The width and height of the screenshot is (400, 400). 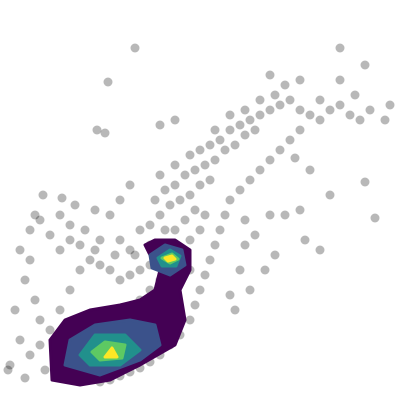 I want to click on density-contours, so click(x=120, y=312).